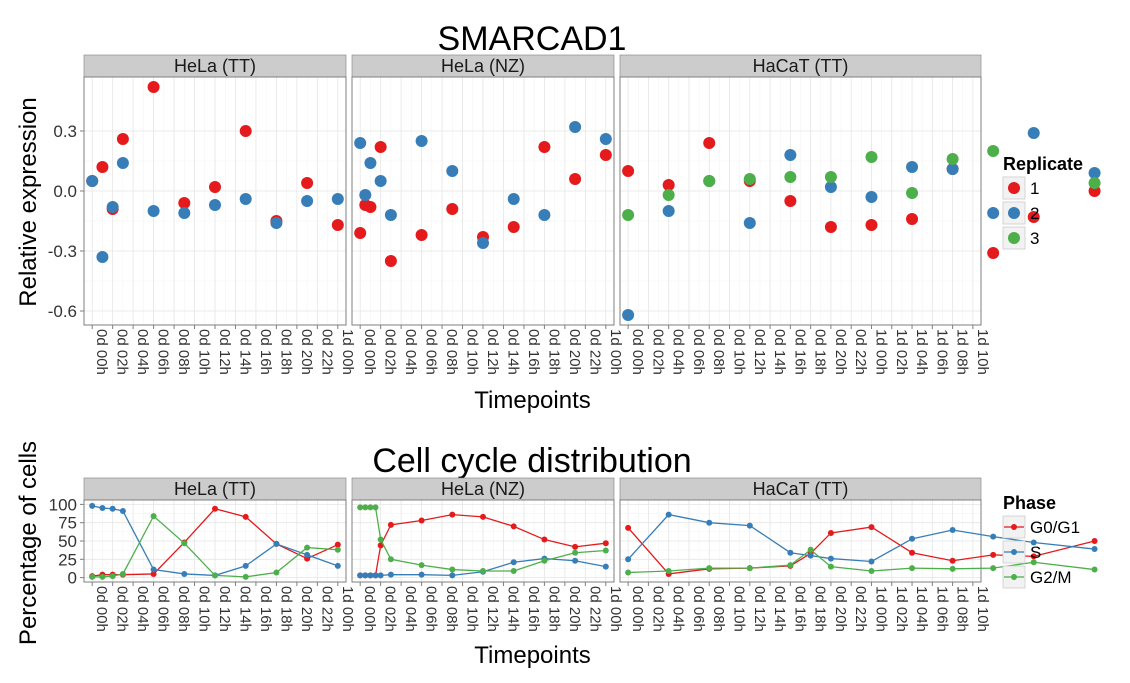 This screenshot has height=683, width=1130. Describe the element at coordinates (65, 191) in the screenshot. I see `y-tick-label: 0.0` at that location.